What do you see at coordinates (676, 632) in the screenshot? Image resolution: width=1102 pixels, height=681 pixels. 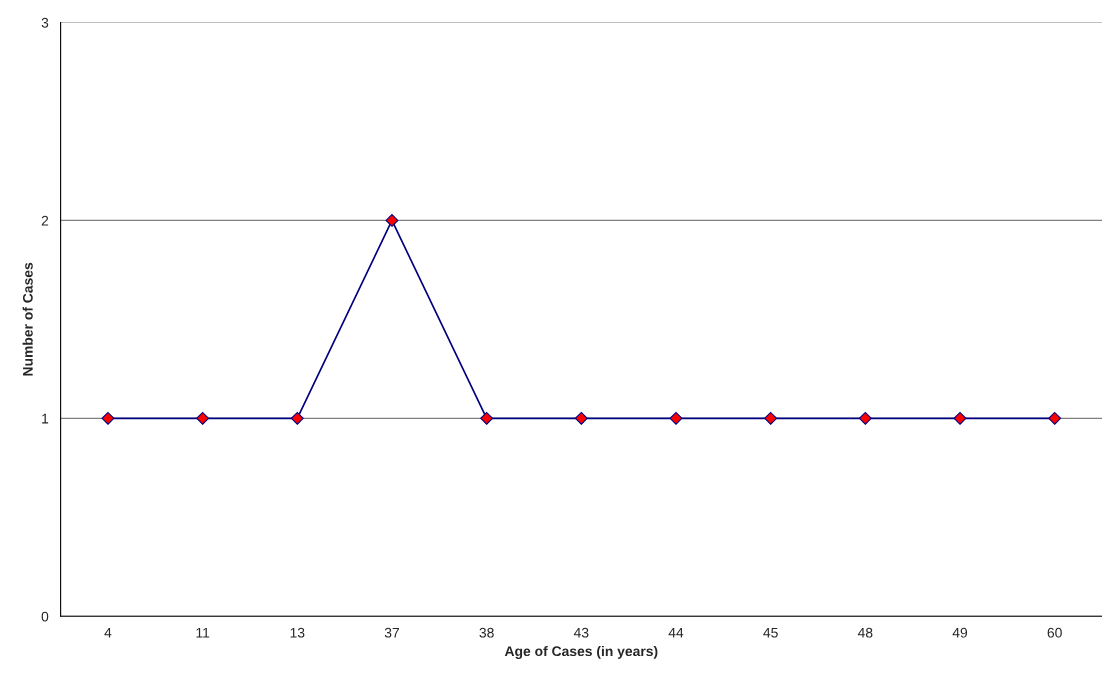 I see `x-tick-label: 44` at bounding box center [676, 632].